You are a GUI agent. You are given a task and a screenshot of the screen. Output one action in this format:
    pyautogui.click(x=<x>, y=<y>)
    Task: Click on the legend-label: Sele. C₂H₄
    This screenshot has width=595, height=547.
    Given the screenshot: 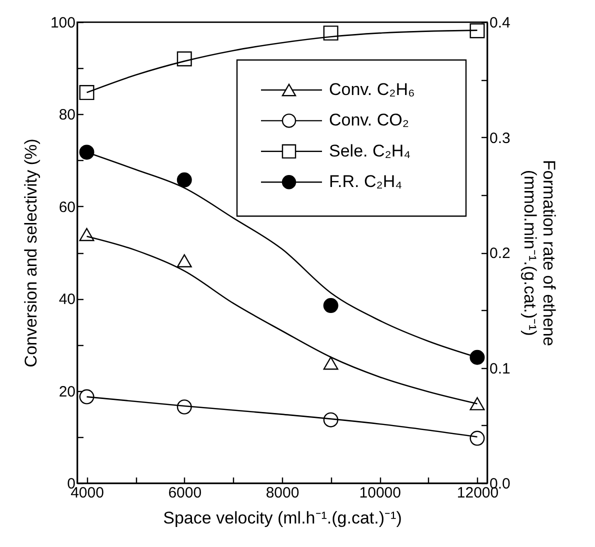 What is the action you would take?
    pyautogui.click(x=370, y=150)
    